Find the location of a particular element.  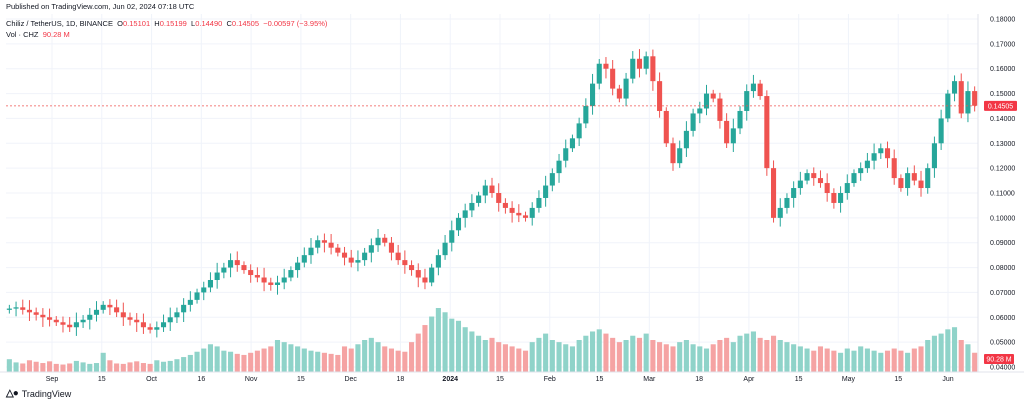

price-tick-label: 0.18000 is located at coordinates (1002, 20).